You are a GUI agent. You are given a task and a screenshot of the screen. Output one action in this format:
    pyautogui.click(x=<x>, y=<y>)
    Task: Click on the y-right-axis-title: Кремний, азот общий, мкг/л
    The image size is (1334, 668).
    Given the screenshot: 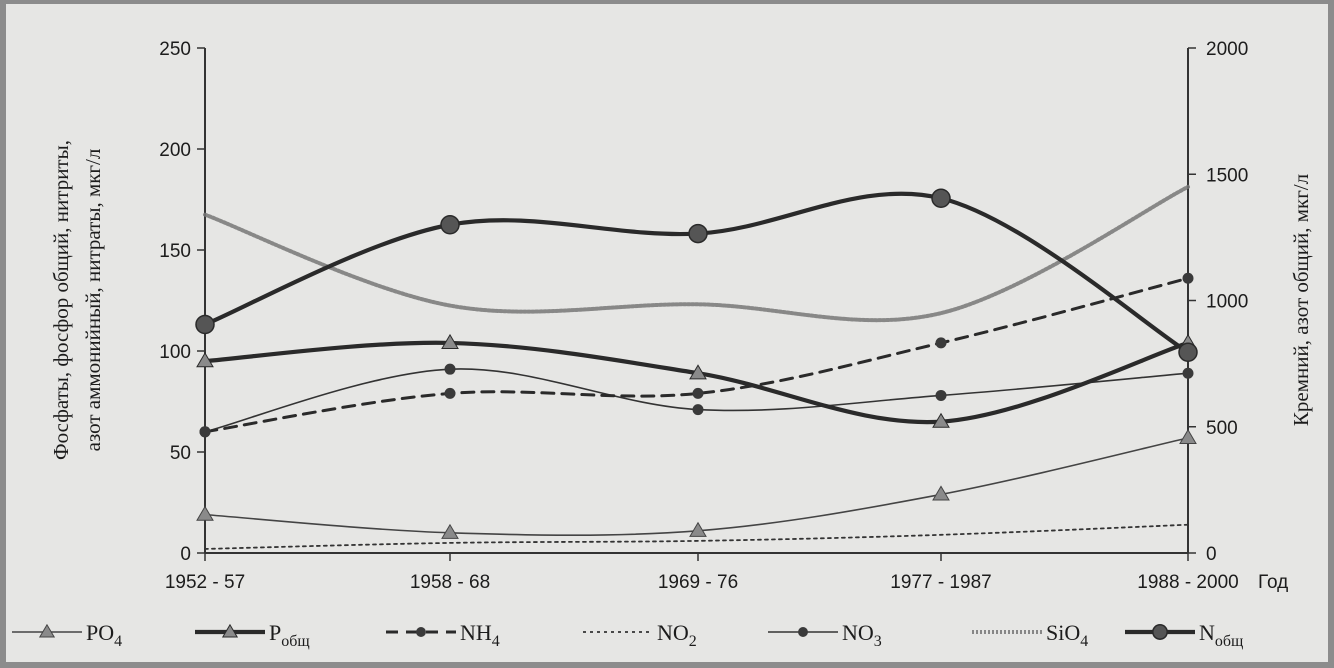 What is the action you would take?
    pyautogui.click(x=1301, y=300)
    